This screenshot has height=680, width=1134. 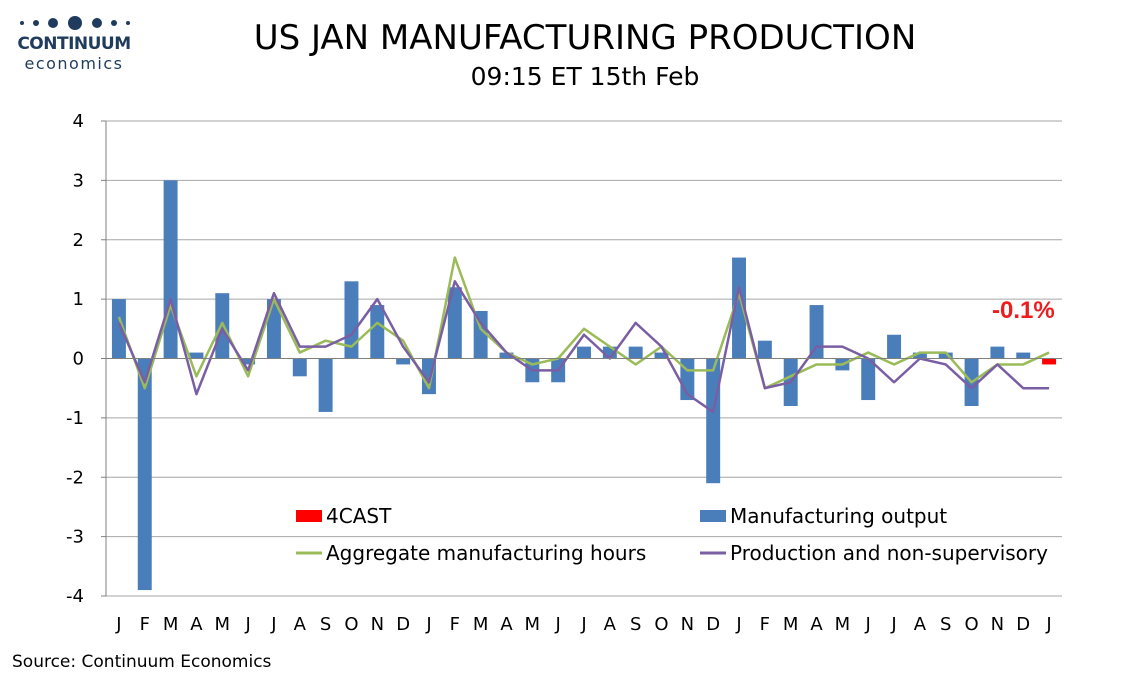 I want to click on legend-label: Production and non-supervisory, so click(x=889, y=553).